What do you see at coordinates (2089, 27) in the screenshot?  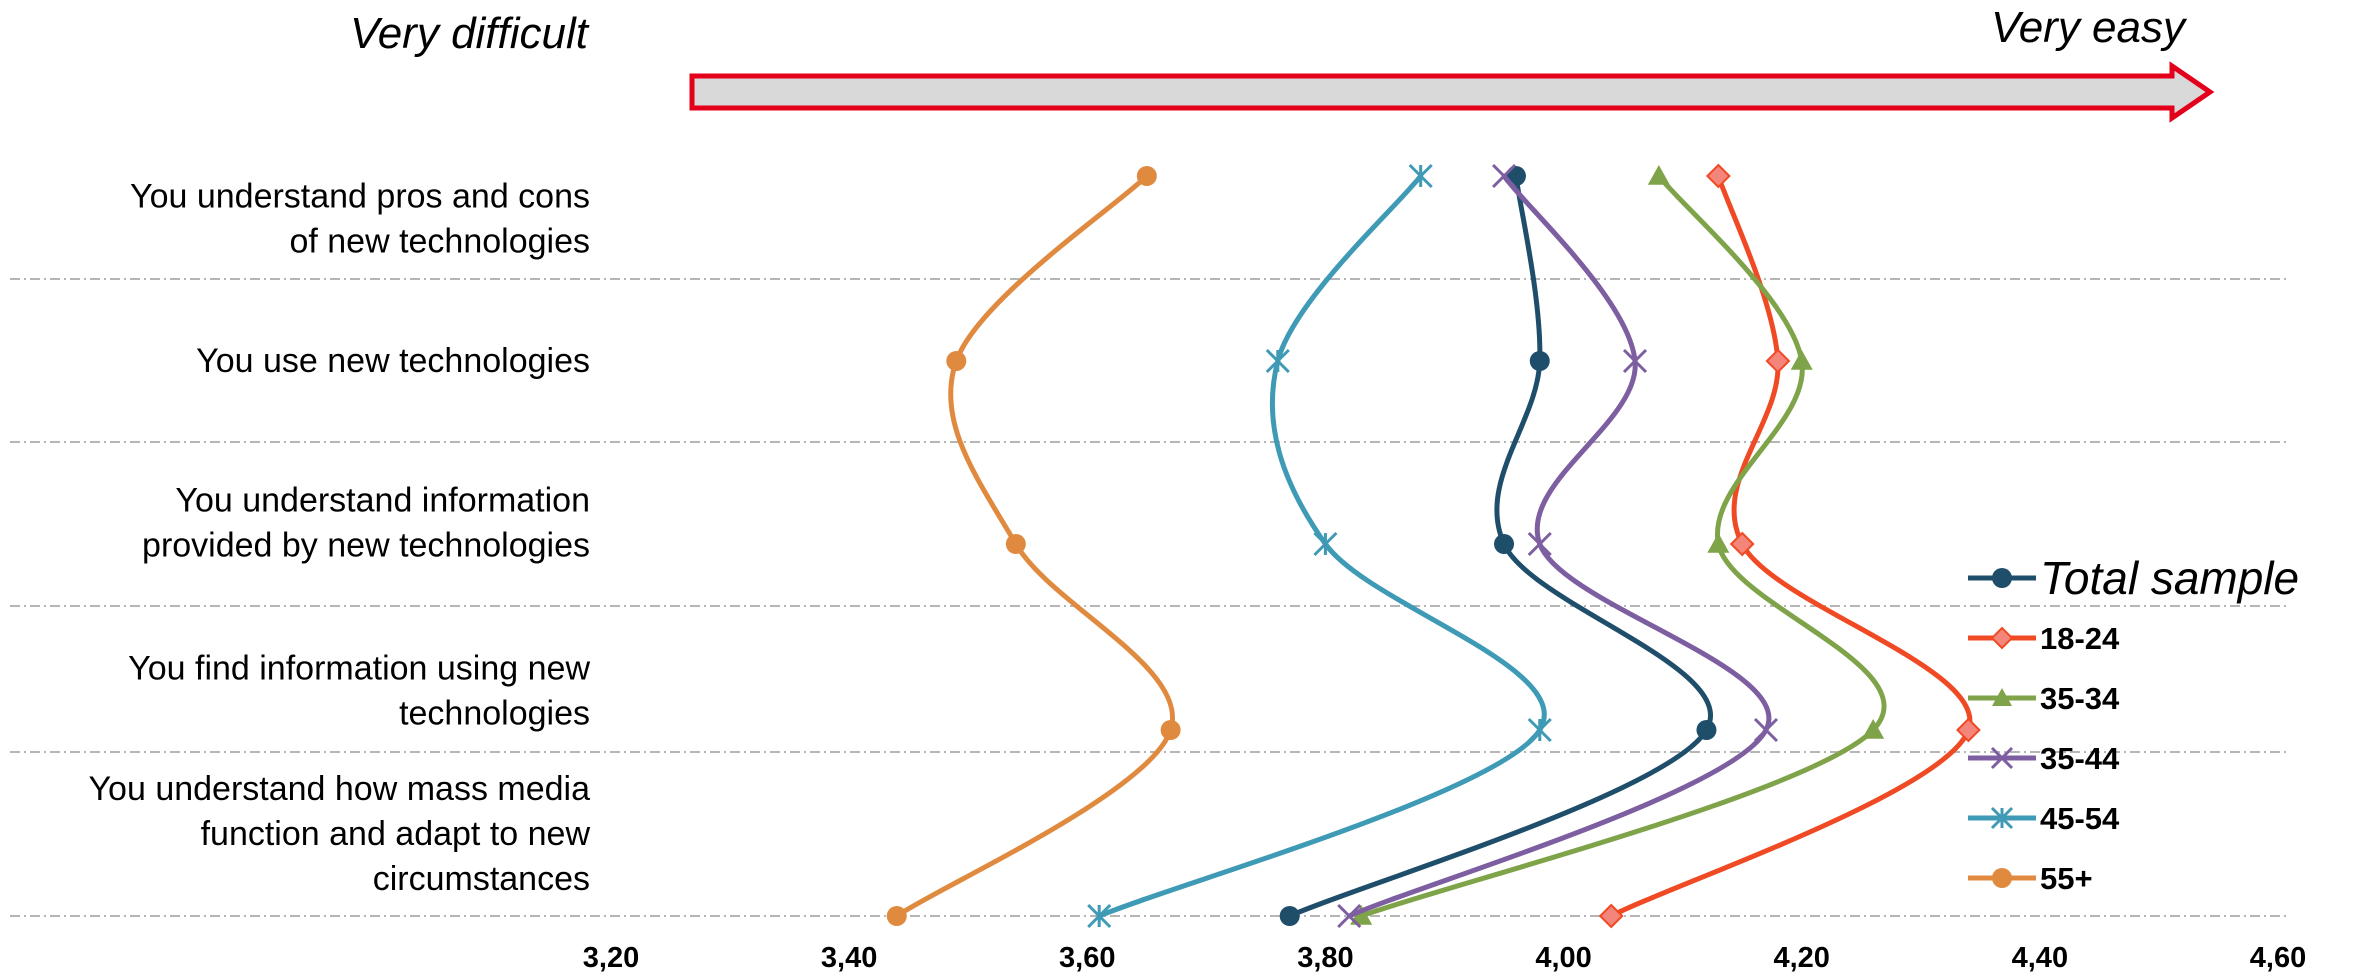 I see `scale-right-label: Very easy` at bounding box center [2089, 27].